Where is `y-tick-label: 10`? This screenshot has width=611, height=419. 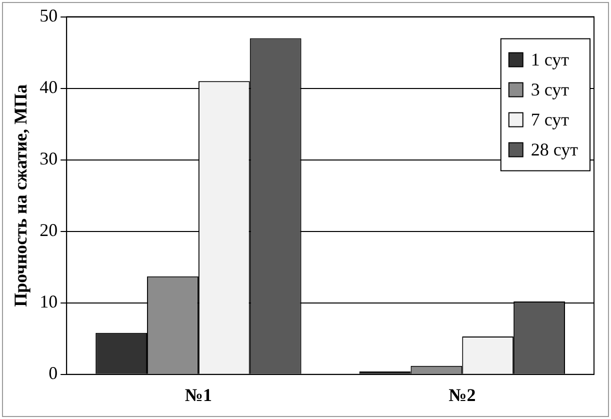
y-tick-label: 10 is located at coordinates (49, 302).